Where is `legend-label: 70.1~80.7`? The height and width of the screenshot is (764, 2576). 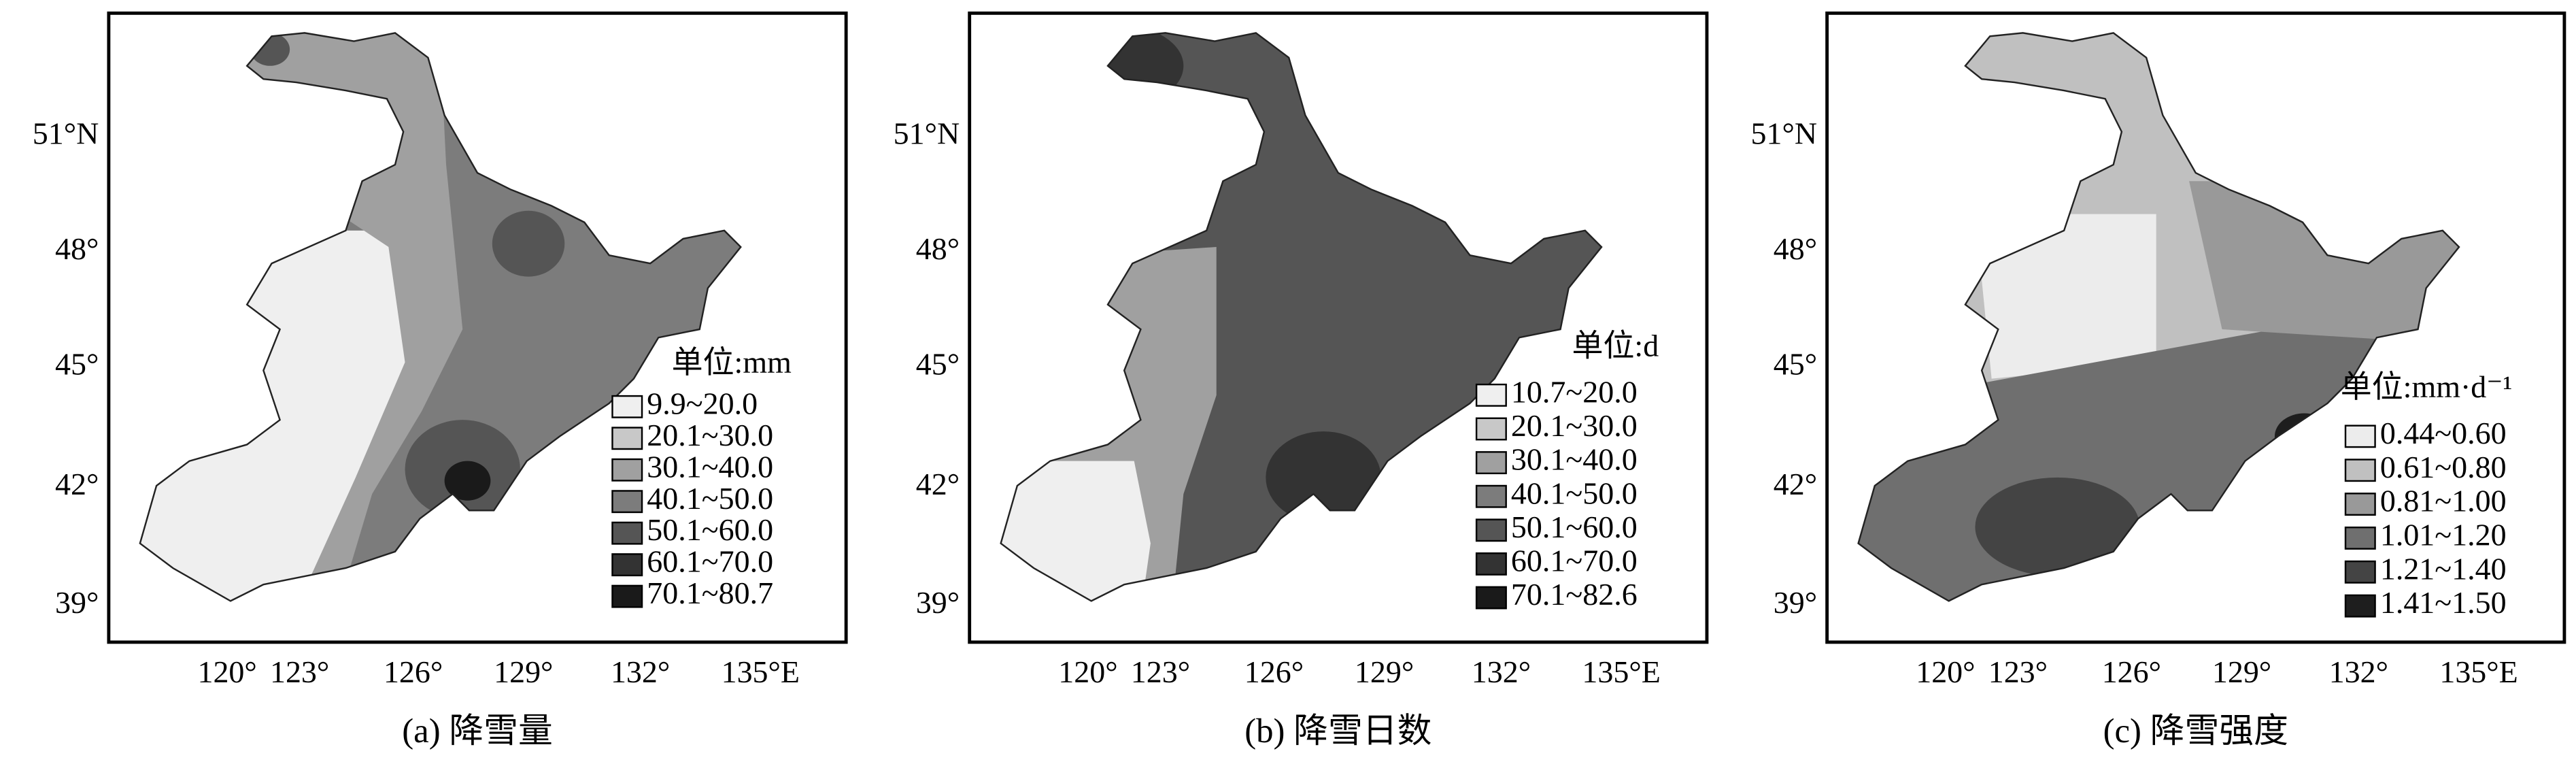 legend-label: 70.1~80.7 is located at coordinates (710, 593).